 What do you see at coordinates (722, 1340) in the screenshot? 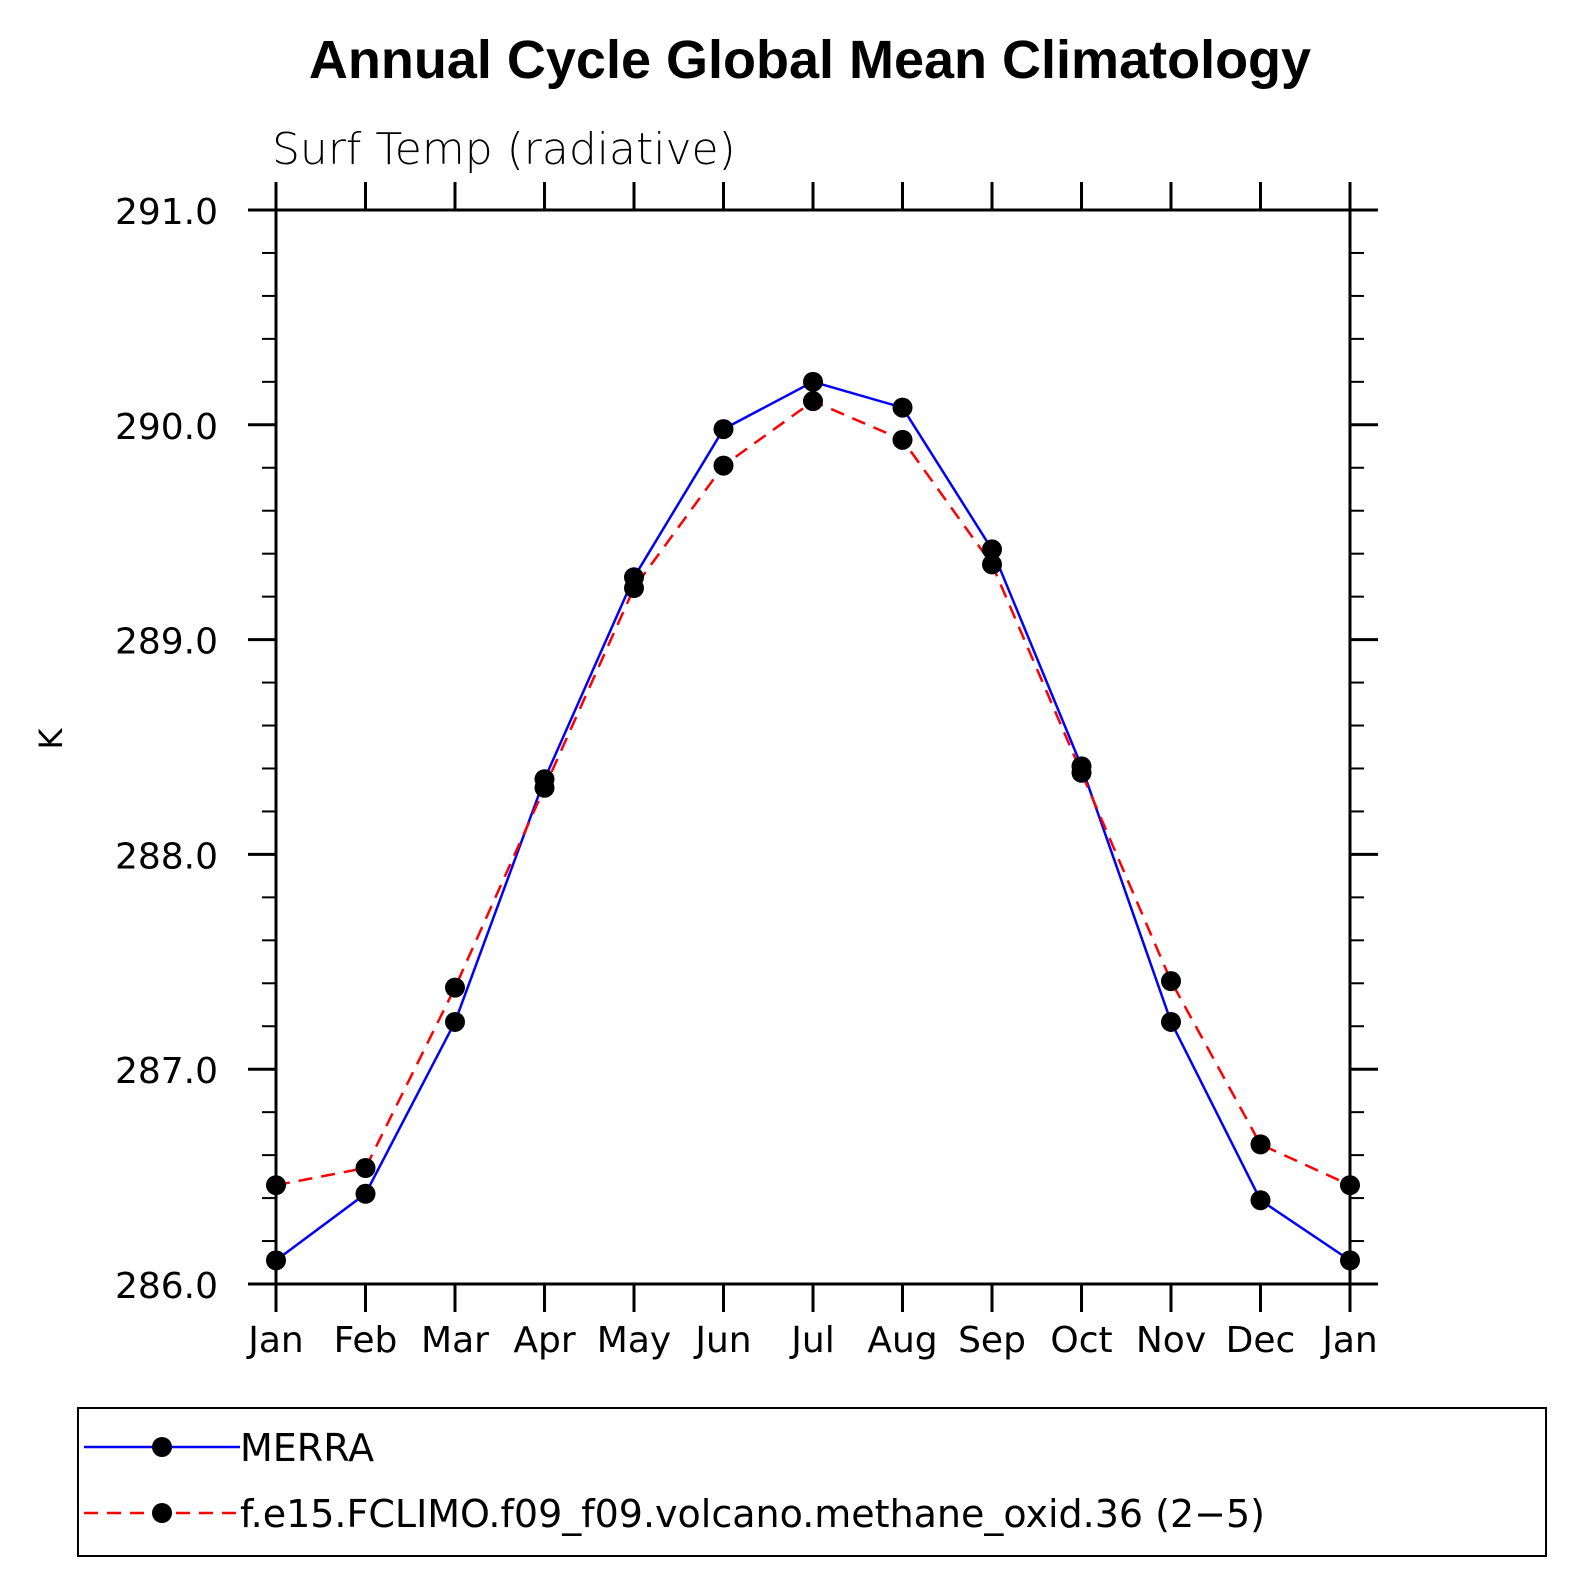
I see `x-tick-label: Jun` at bounding box center [722, 1340].